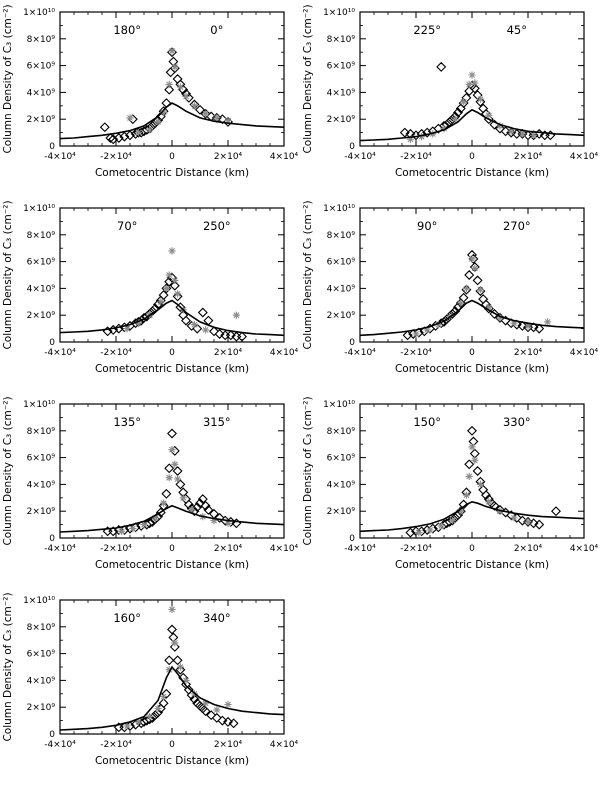 The width and height of the screenshot is (600, 785). Describe the element at coordinates (427, 422) in the screenshot. I see `angle-label-left: 150°` at that location.